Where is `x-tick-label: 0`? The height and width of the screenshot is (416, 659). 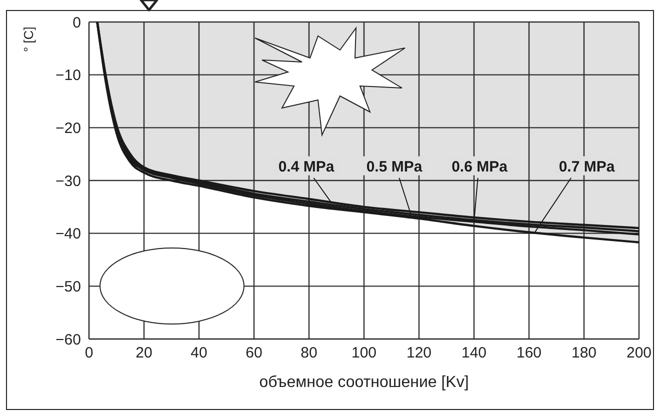 x-tick-label: 0 is located at coordinates (89, 353).